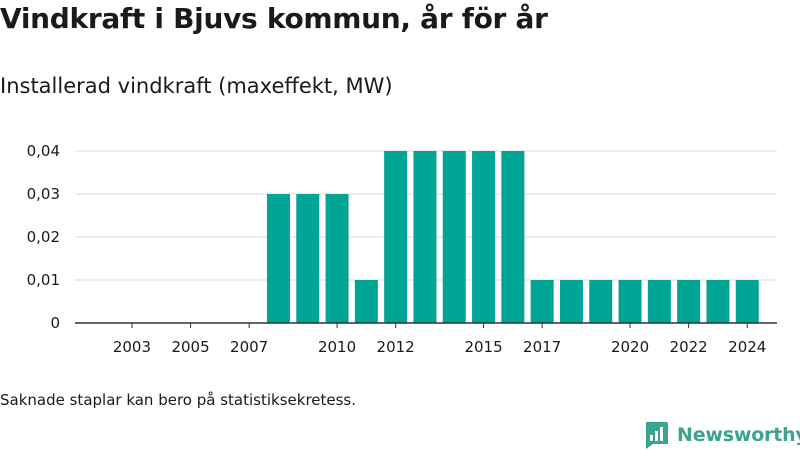  I want to click on y-axis-ticks: 0 0,01 0,02 0,03 0,04, so click(43, 237).